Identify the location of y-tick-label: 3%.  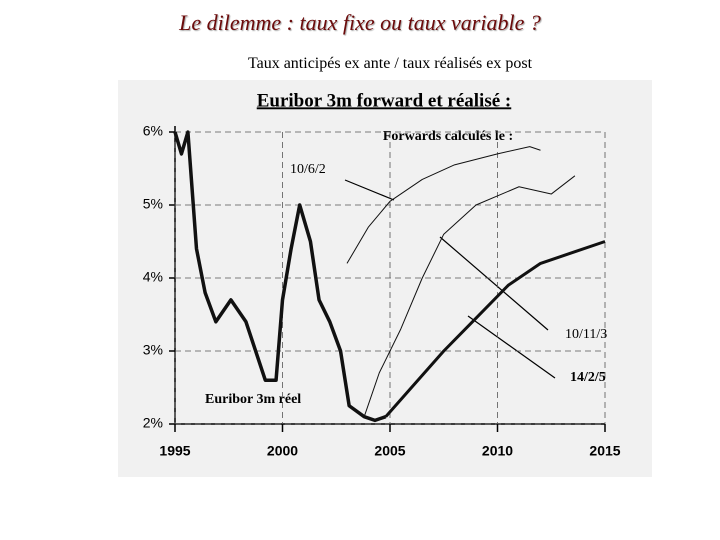
(153, 350).